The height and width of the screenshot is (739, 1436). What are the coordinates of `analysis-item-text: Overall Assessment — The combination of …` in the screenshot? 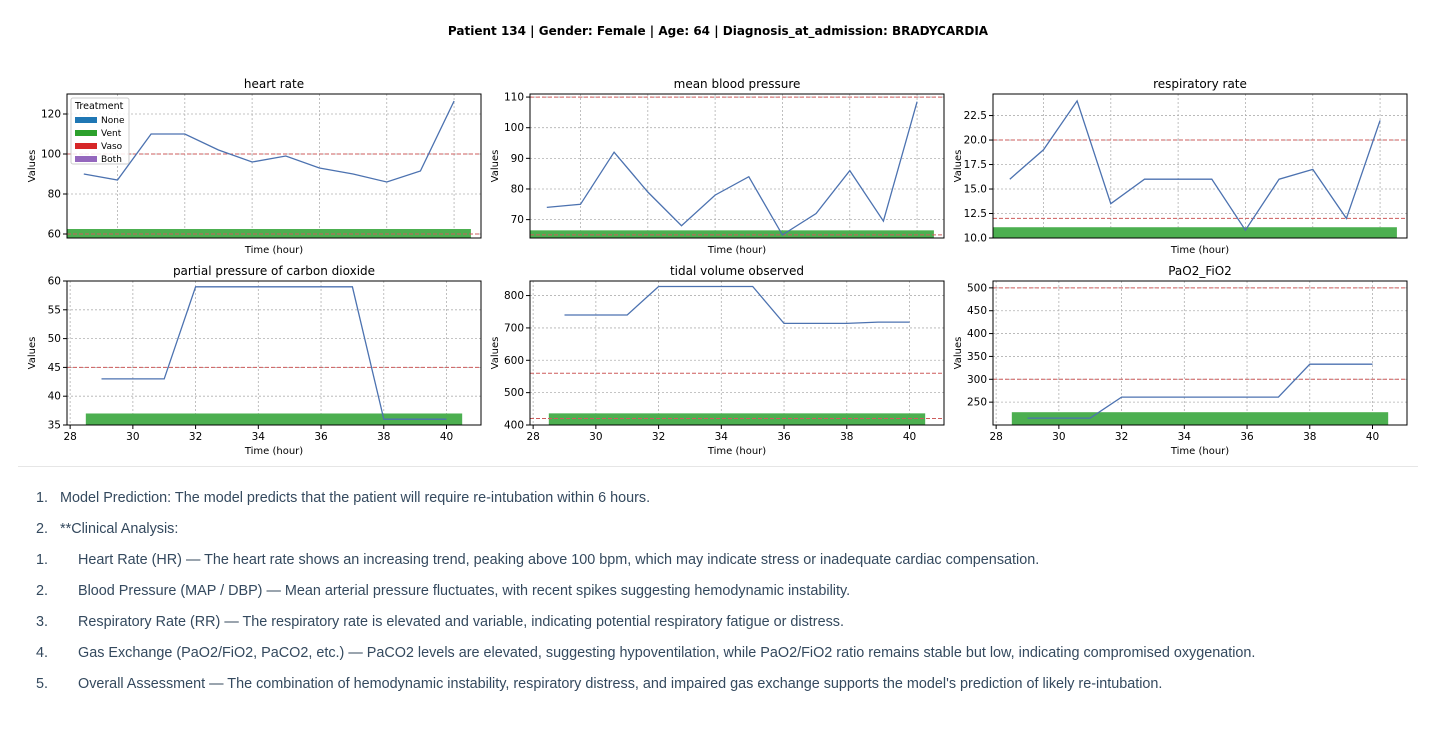 It's located at (620, 684).